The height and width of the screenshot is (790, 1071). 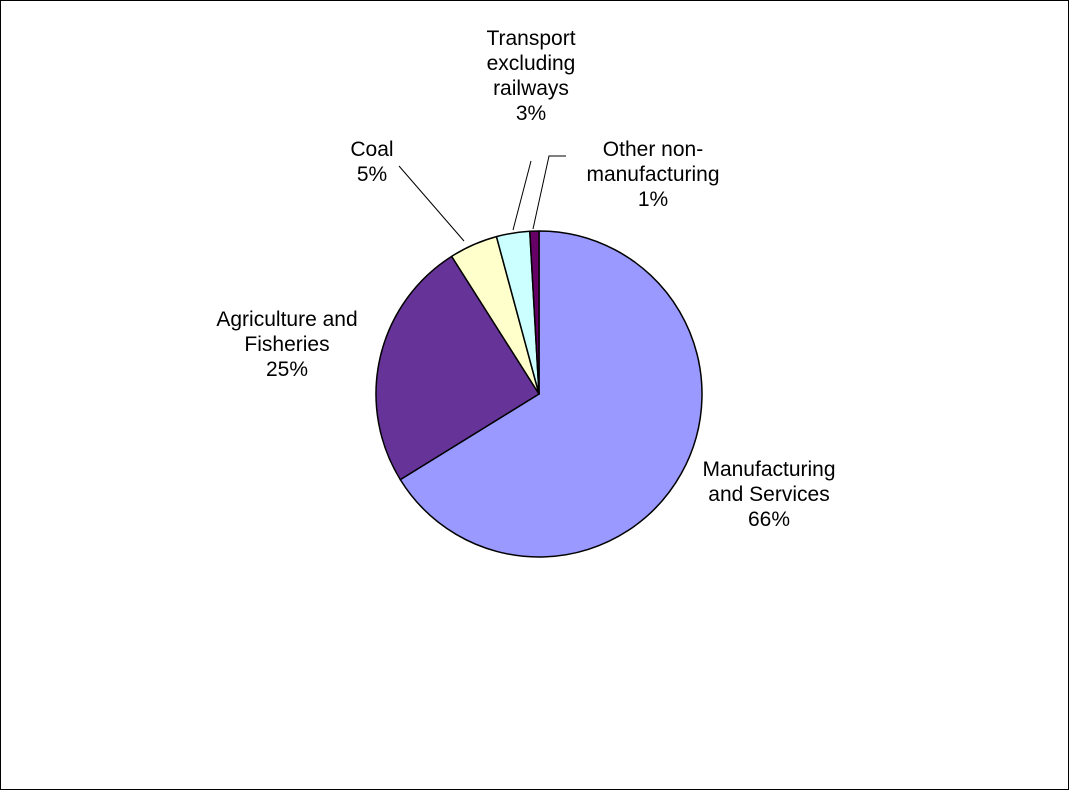 What do you see at coordinates (531, 113) in the screenshot?
I see `slice-percent-label: 3%` at bounding box center [531, 113].